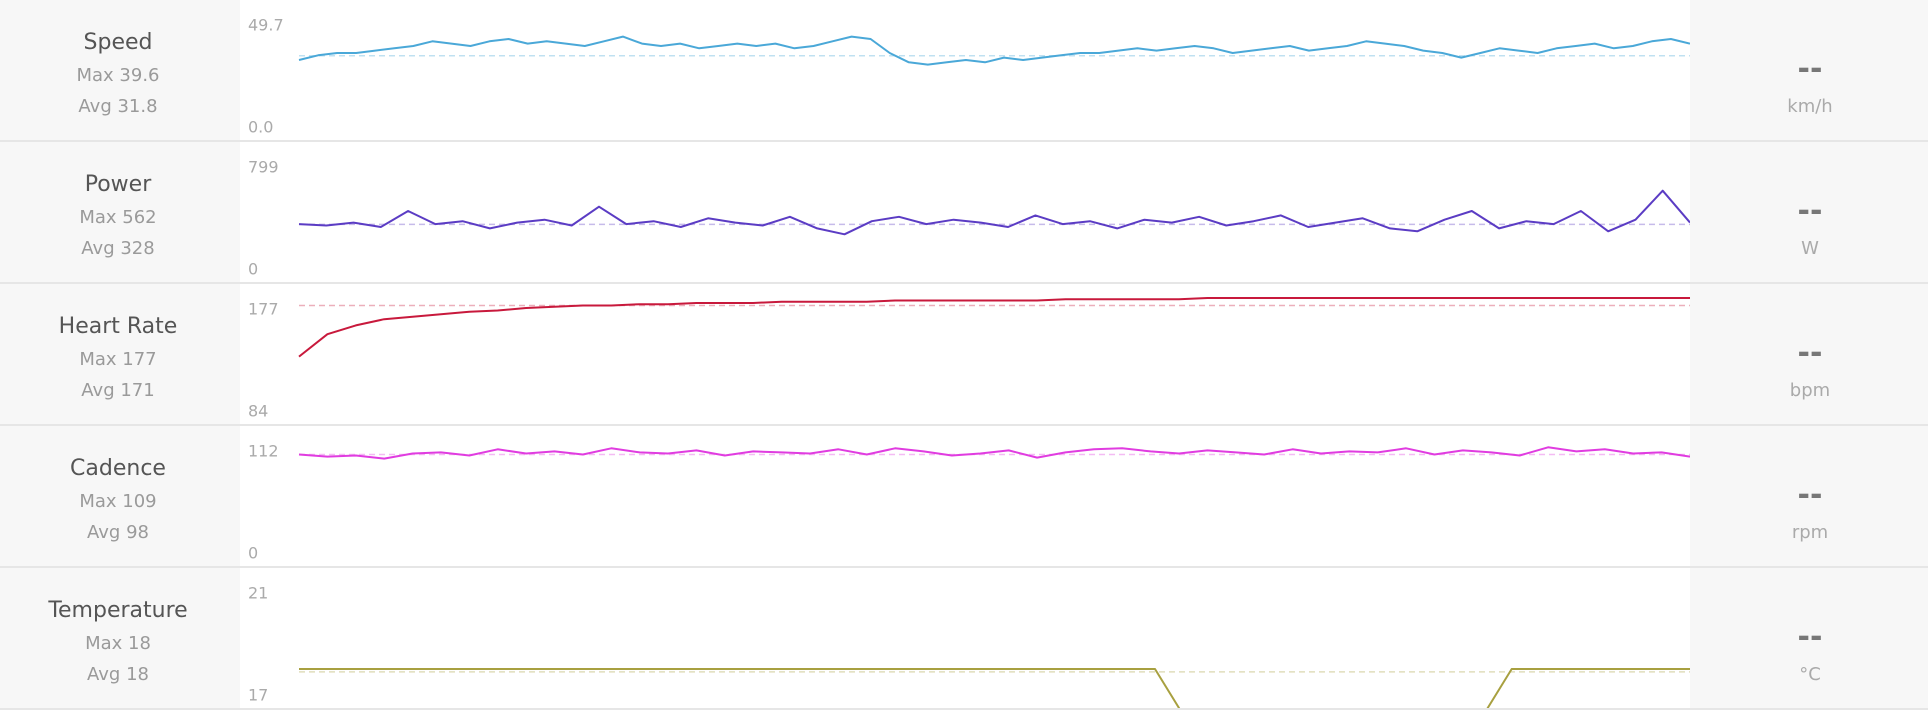 The width and height of the screenshot is (1928, 710). I want to click on metric-stat: Max 177, so click(117, 359).